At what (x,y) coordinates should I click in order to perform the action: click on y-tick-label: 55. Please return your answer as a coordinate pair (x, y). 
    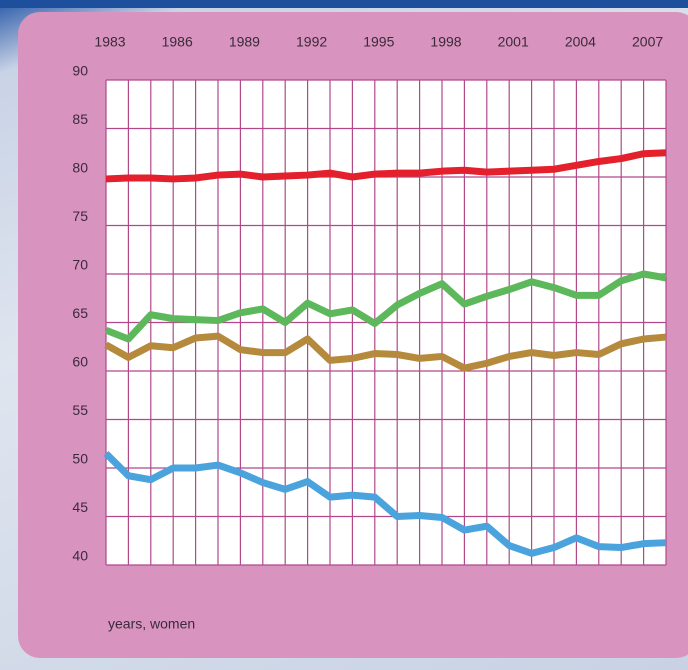
    Looking at the image, I should click on (80, 410).